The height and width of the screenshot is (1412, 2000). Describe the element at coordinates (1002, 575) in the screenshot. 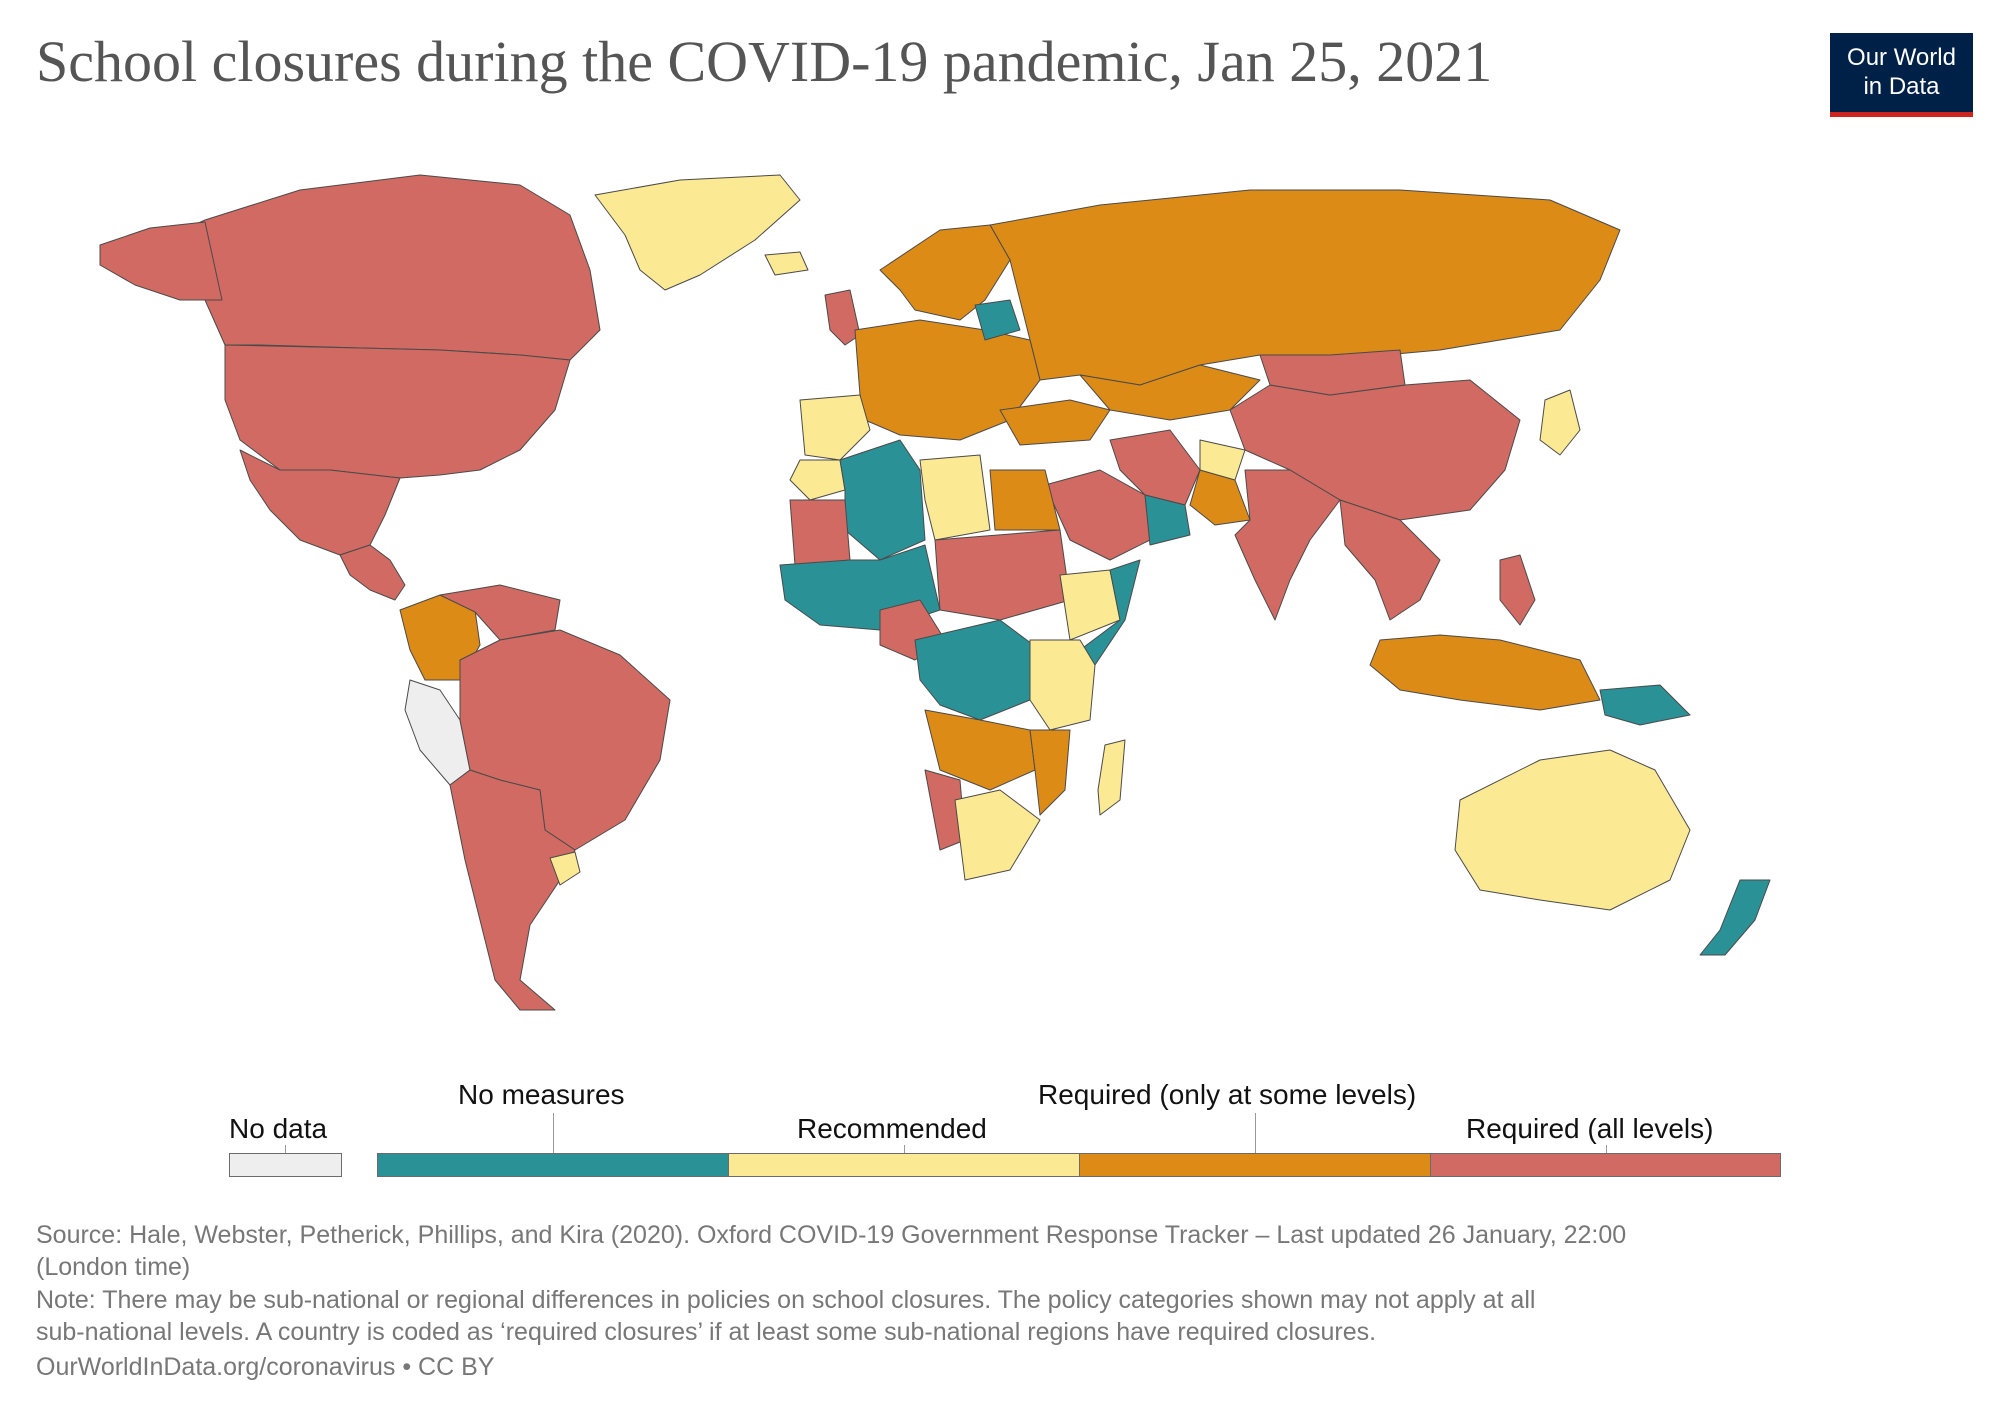

I see `region-chad-sudan` at that location.